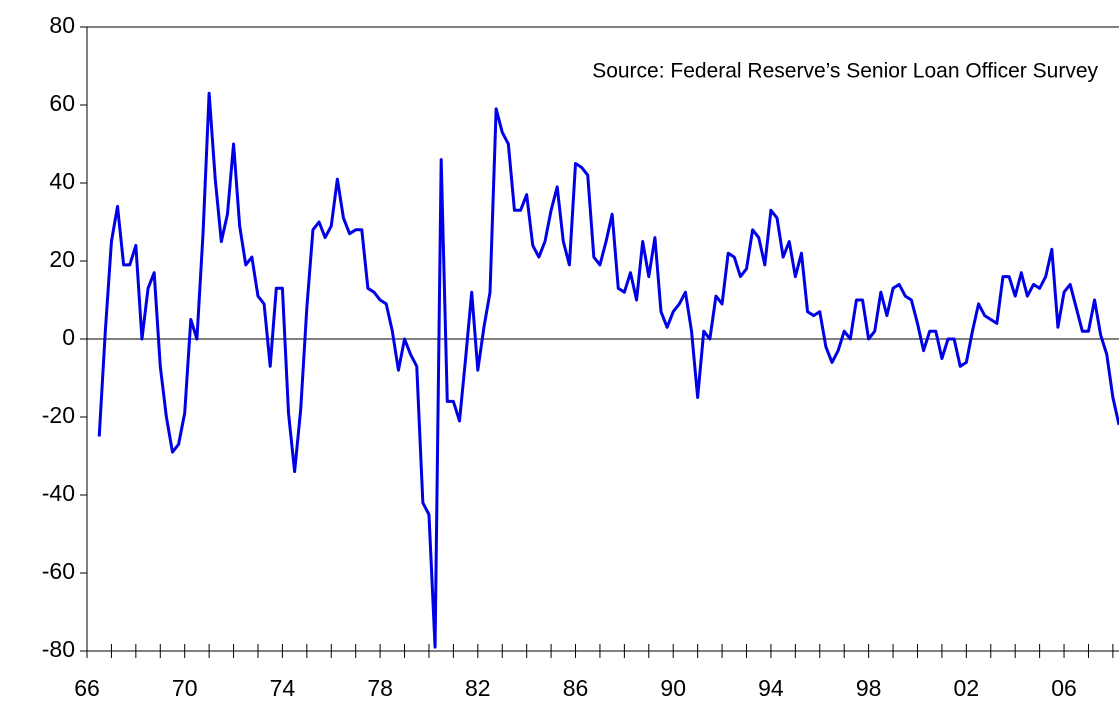 This screenshot has width=1119, height=713. What do you see at coordinates (68, 337) in the screenshot?
I see `y-tick-label: 0` at bounding box center [68, 337].